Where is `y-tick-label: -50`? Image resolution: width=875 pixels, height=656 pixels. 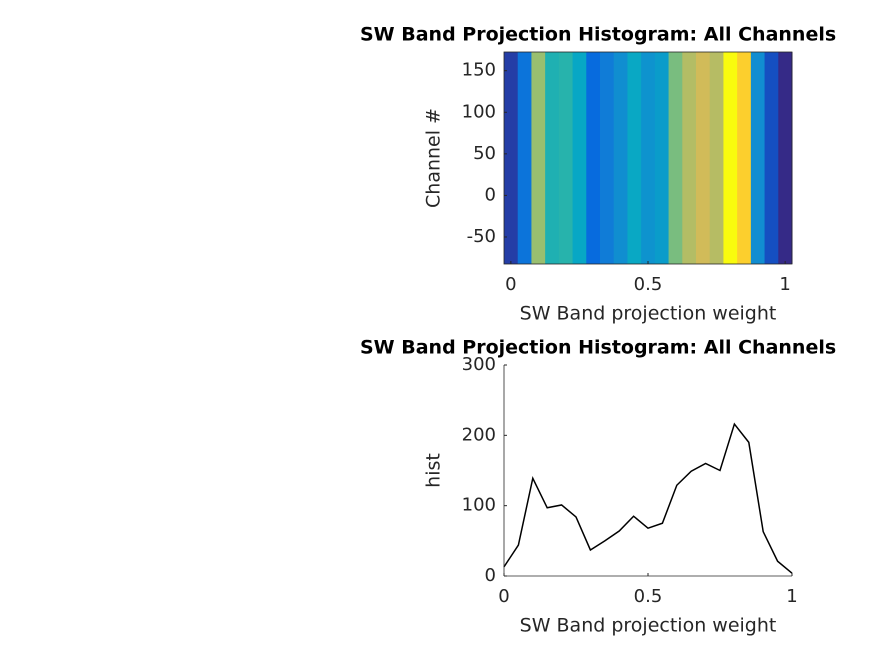 y-tick-label: -50 is located at coordinates (481, 236).